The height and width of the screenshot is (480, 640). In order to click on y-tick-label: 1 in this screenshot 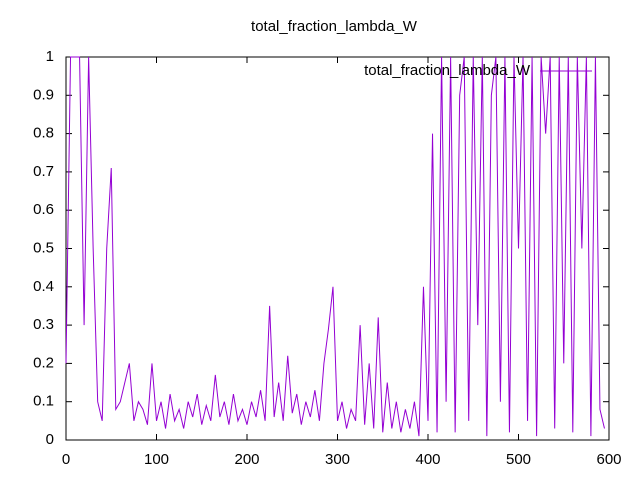, I will do `click(50, 56)`.